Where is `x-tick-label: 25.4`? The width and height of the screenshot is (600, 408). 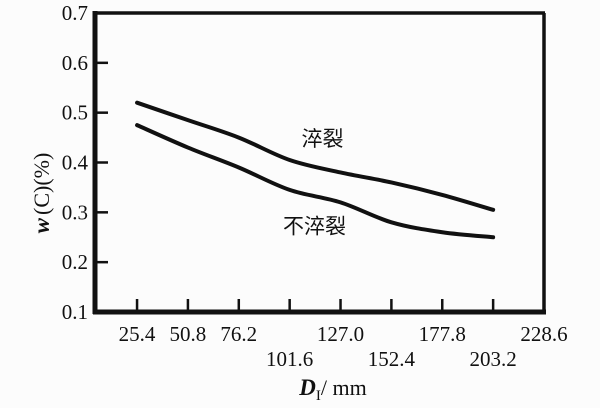
x-tick-label: 25.4 is located at coordinates (137, 334).